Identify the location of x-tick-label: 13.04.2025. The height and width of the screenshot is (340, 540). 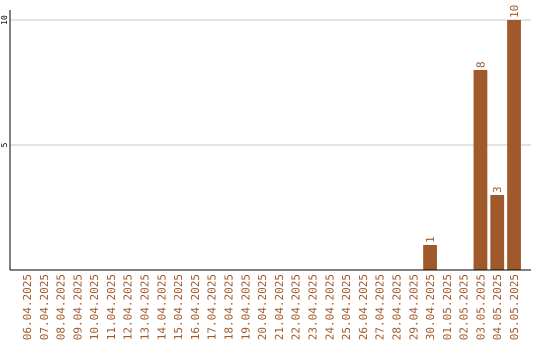
(145, 307).